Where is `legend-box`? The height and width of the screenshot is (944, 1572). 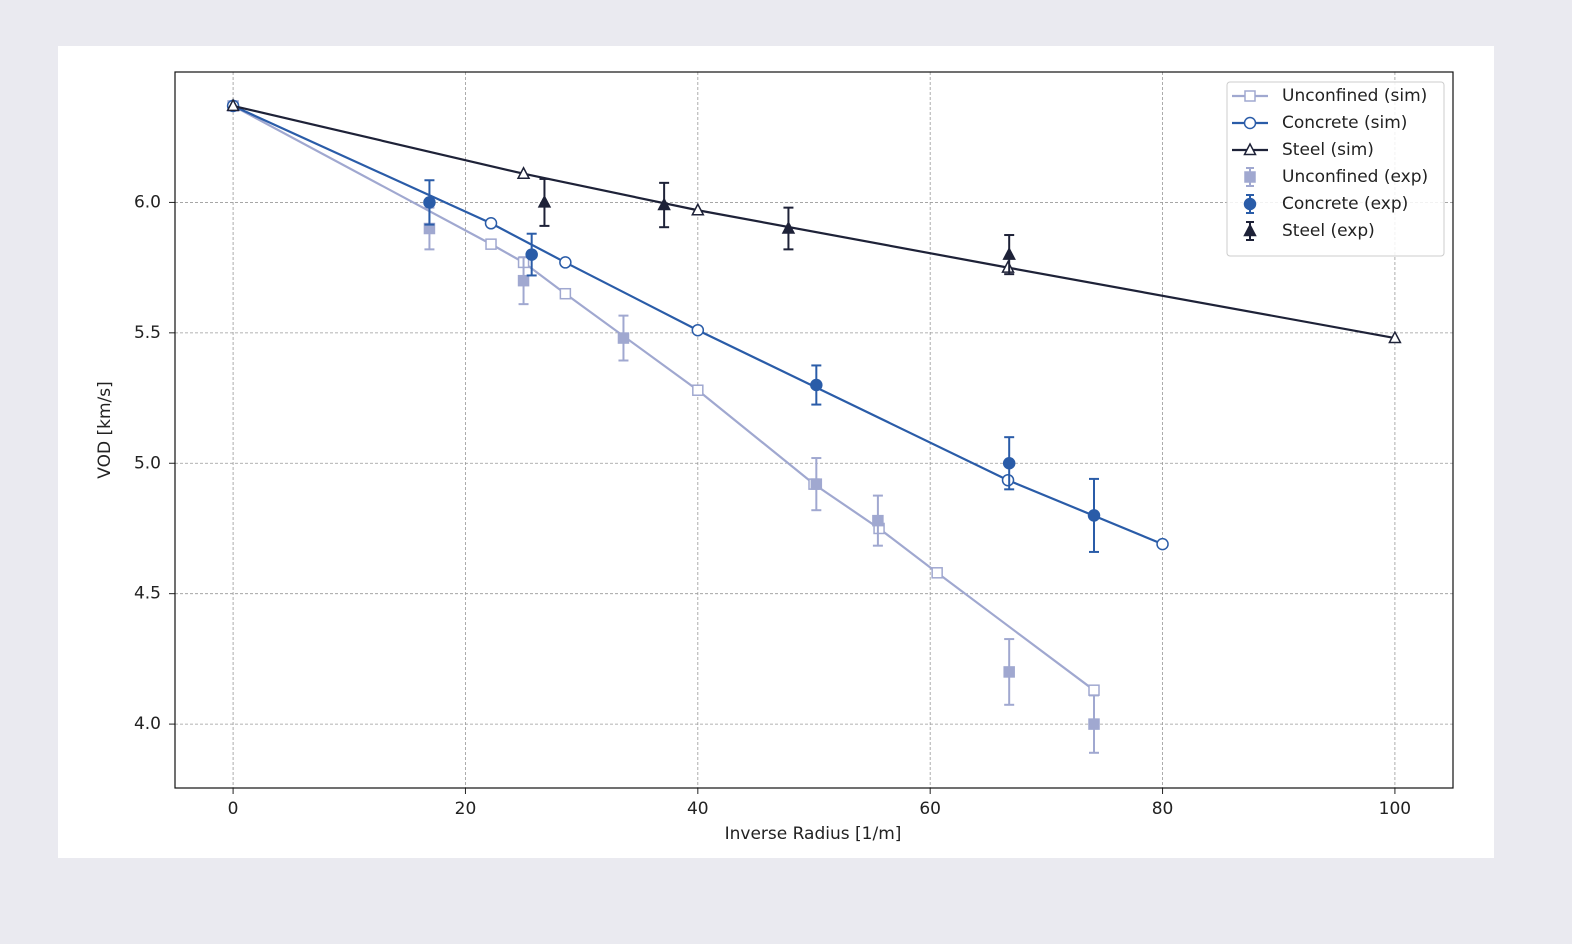
legend-box is located at coordinates (1335, 169).